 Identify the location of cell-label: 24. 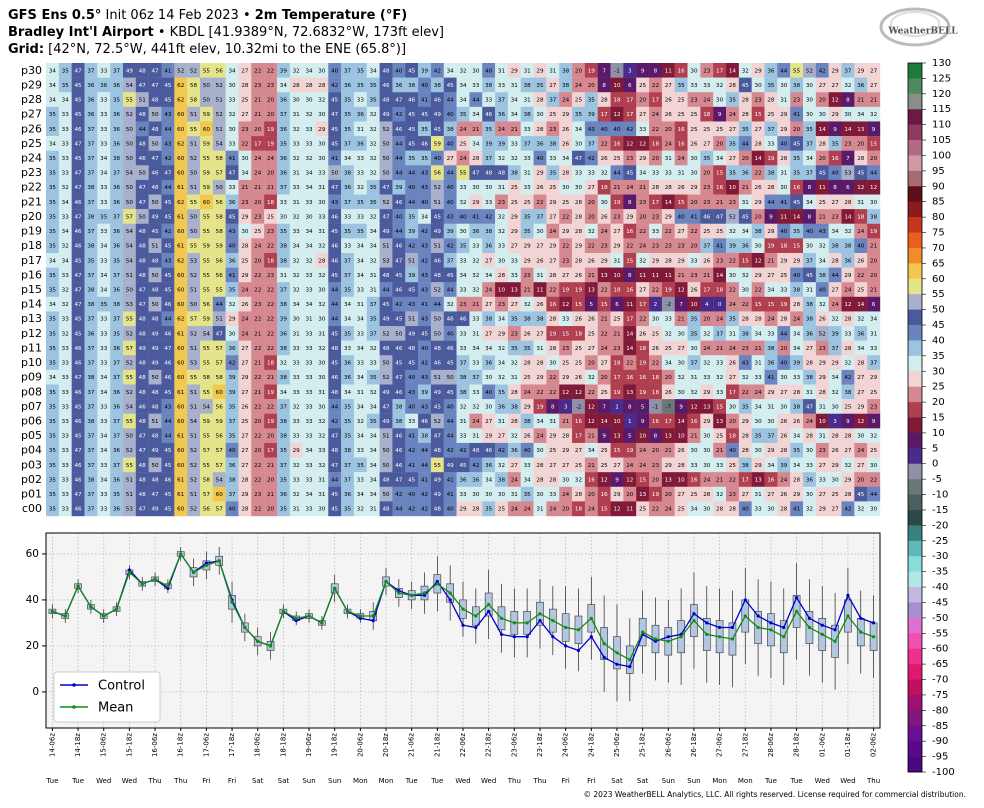
(592, 510).